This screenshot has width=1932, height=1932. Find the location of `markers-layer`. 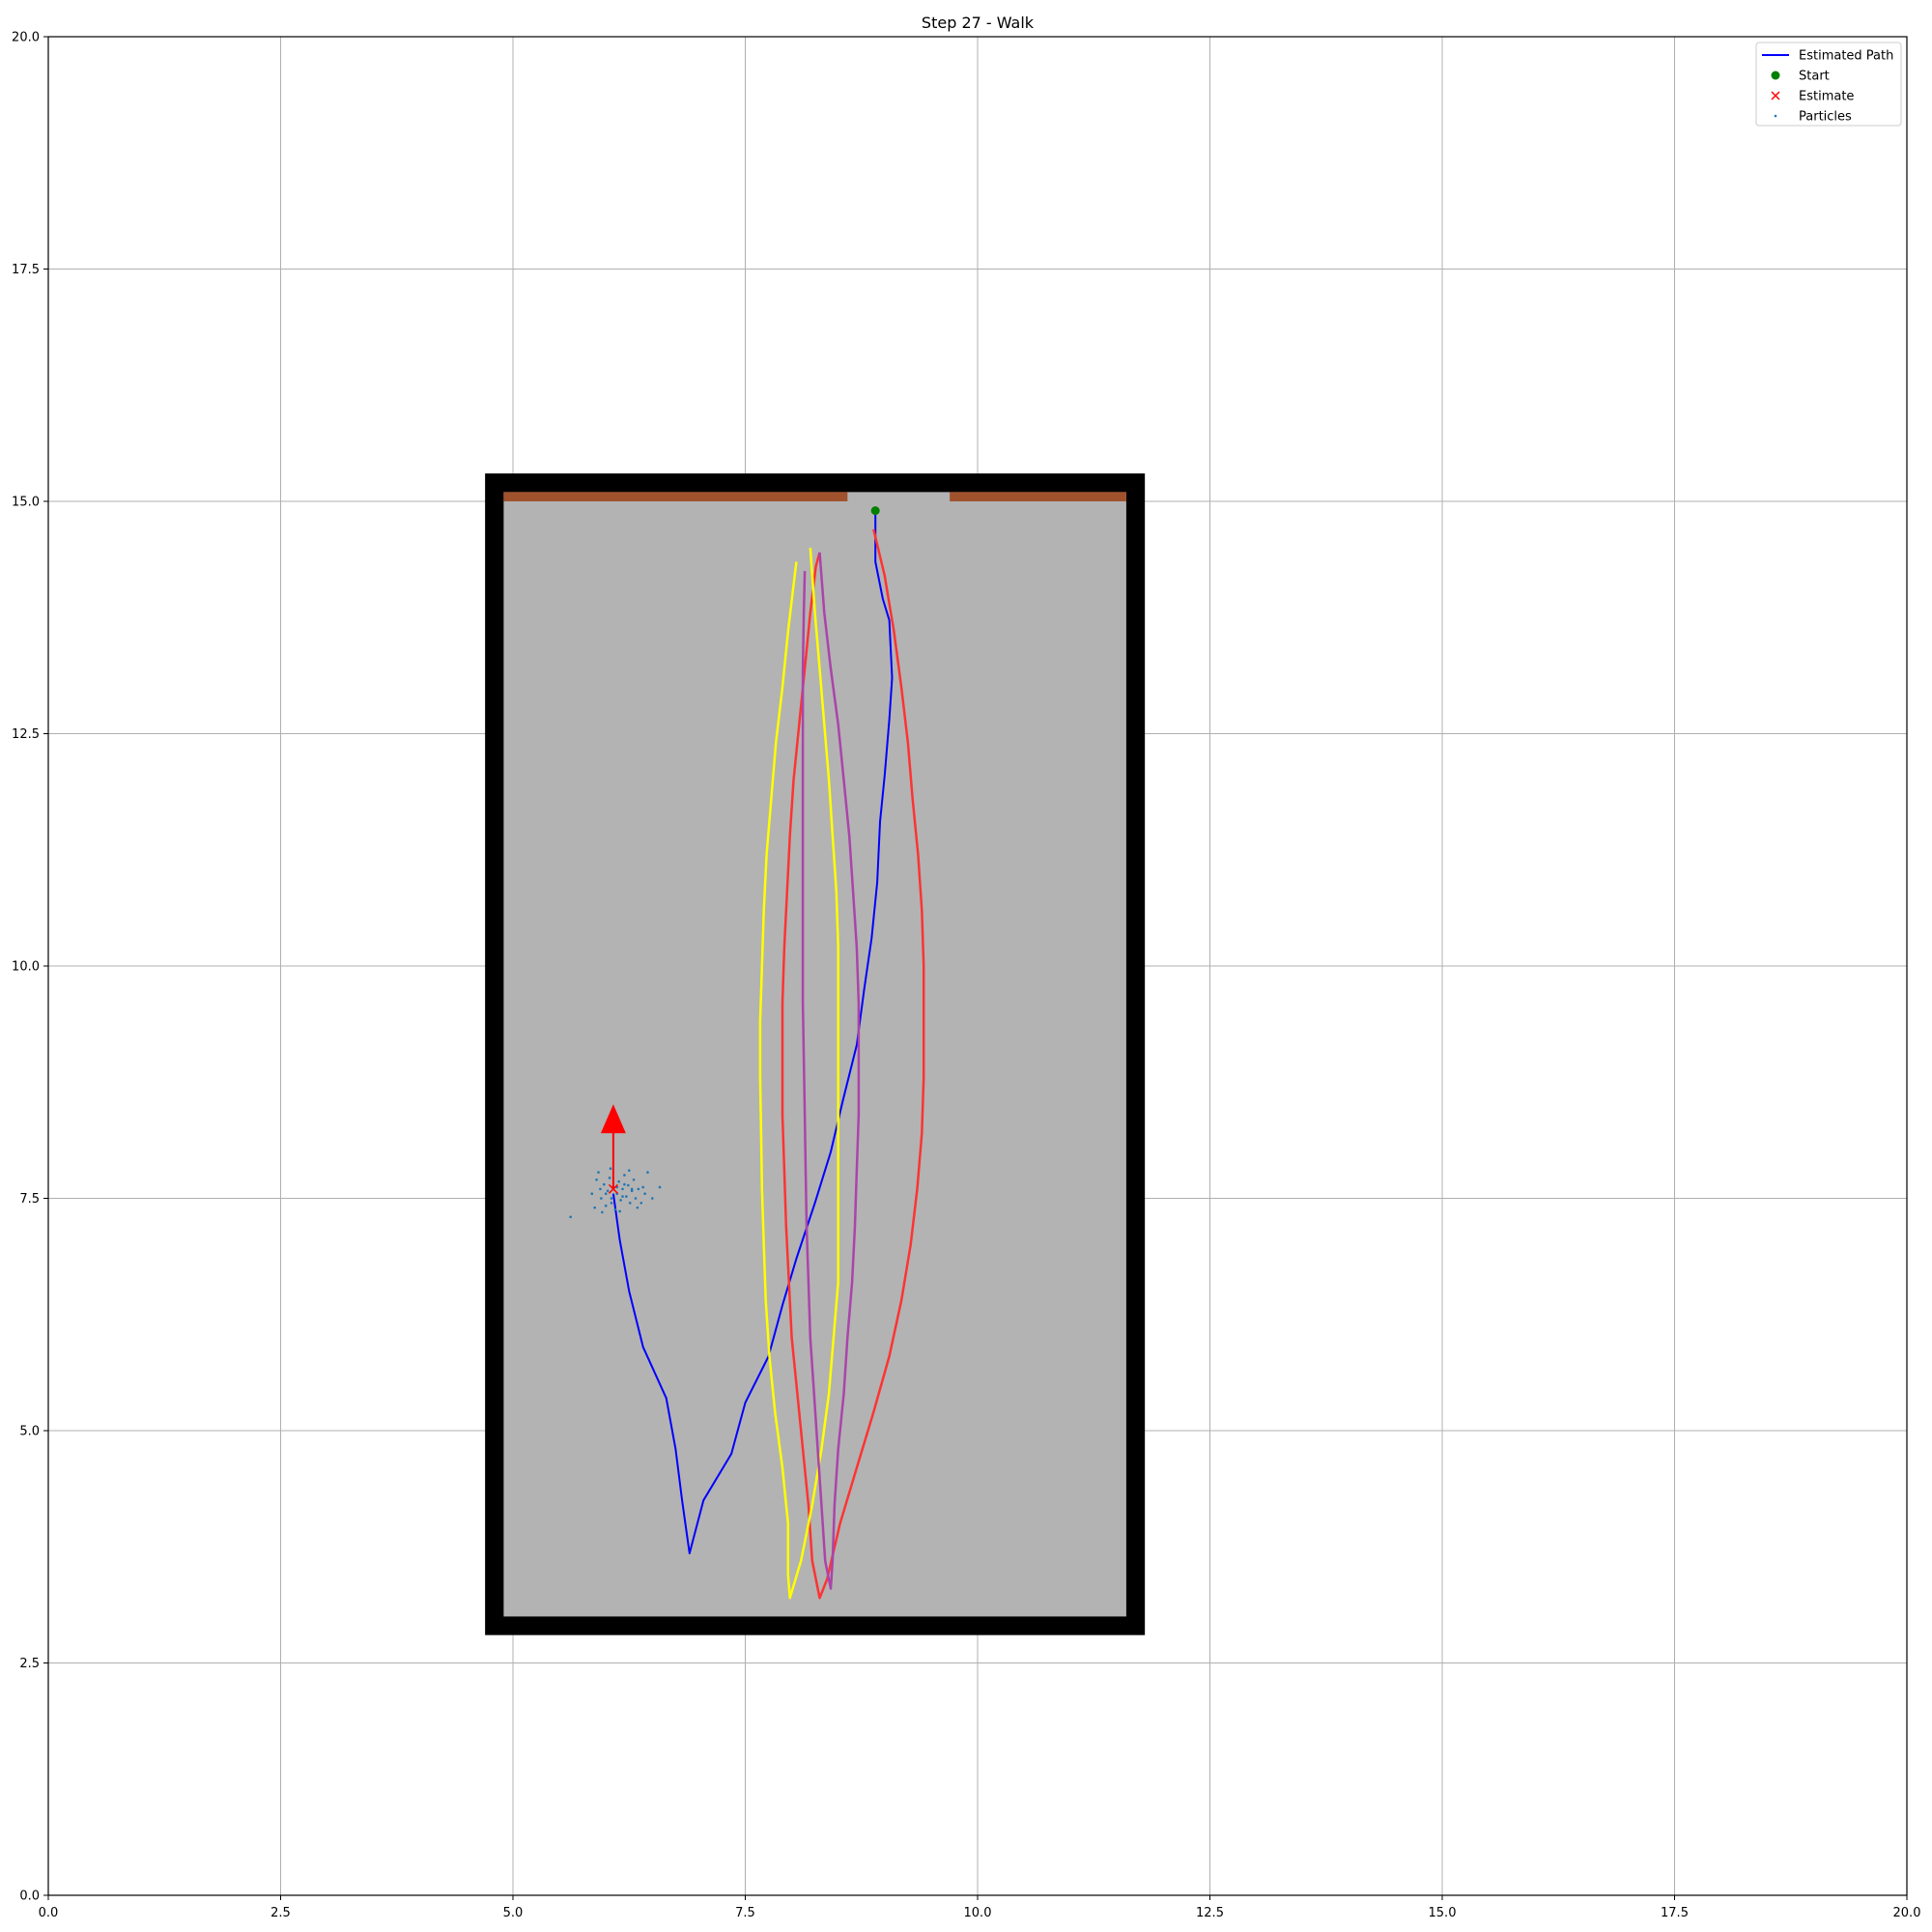

markers-layer is located at coordinates (740, 850).